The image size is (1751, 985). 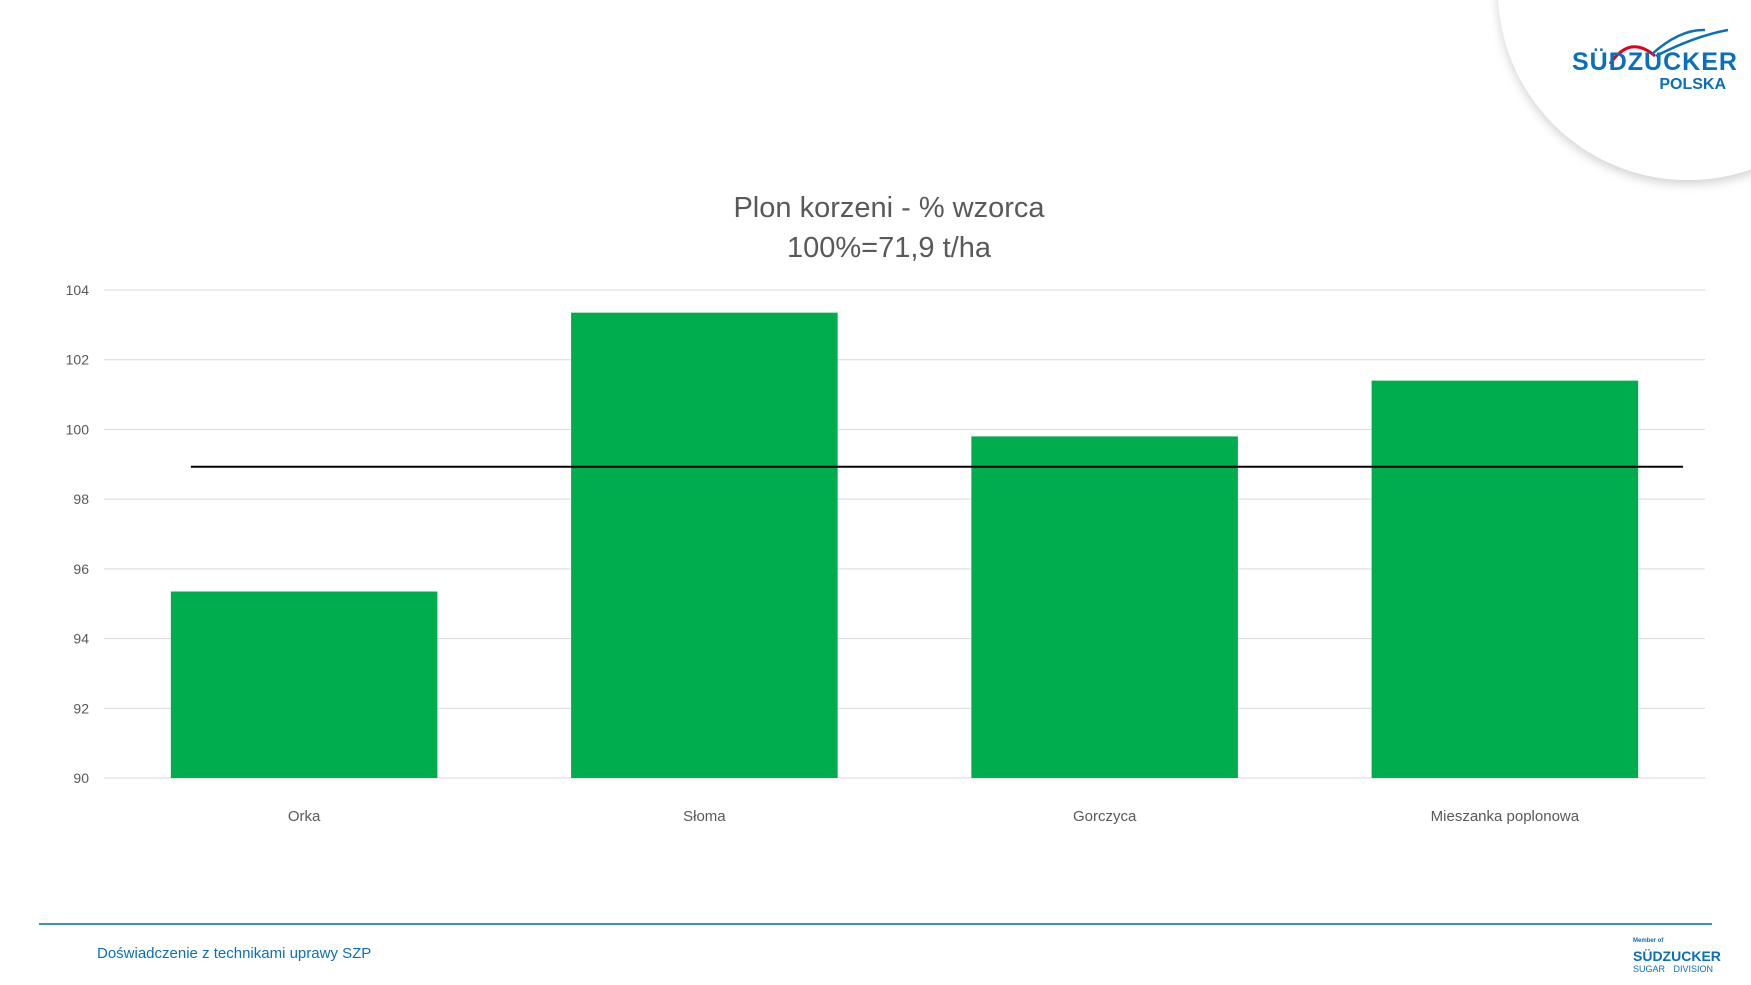 I want to click on logo-corner-circle, so click(x=1624, y=90).